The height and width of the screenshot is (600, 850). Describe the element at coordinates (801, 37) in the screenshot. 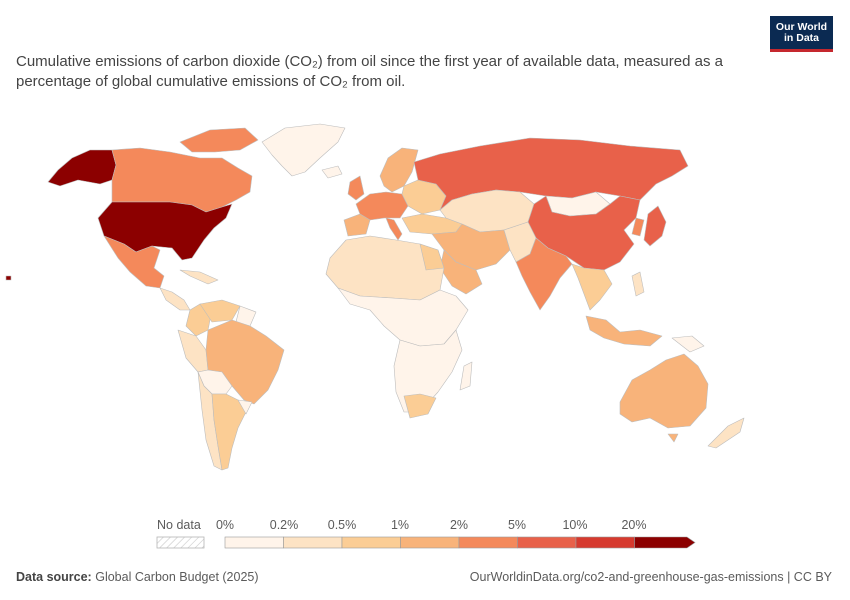

I see `logo-line-2: in Data` at that location.